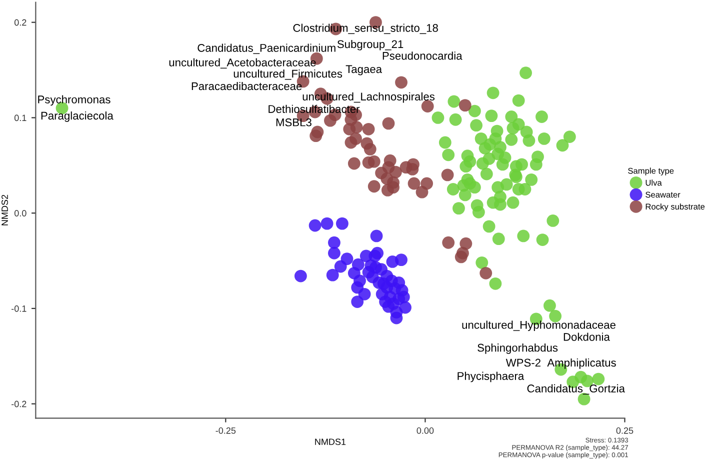  Describe the element at coordinates (226, 430) in the screenshot. I see `x-tick-label: -0.25` at that location.